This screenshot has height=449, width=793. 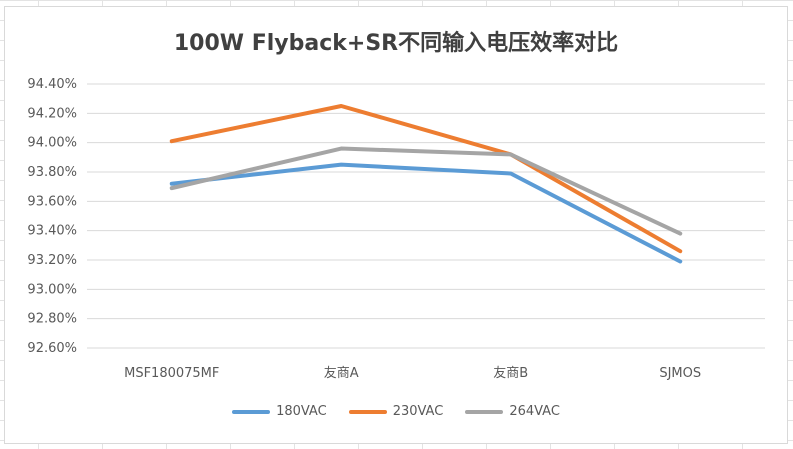 I want to click on legend-label: 180VAC, so click(x=301, y=411).